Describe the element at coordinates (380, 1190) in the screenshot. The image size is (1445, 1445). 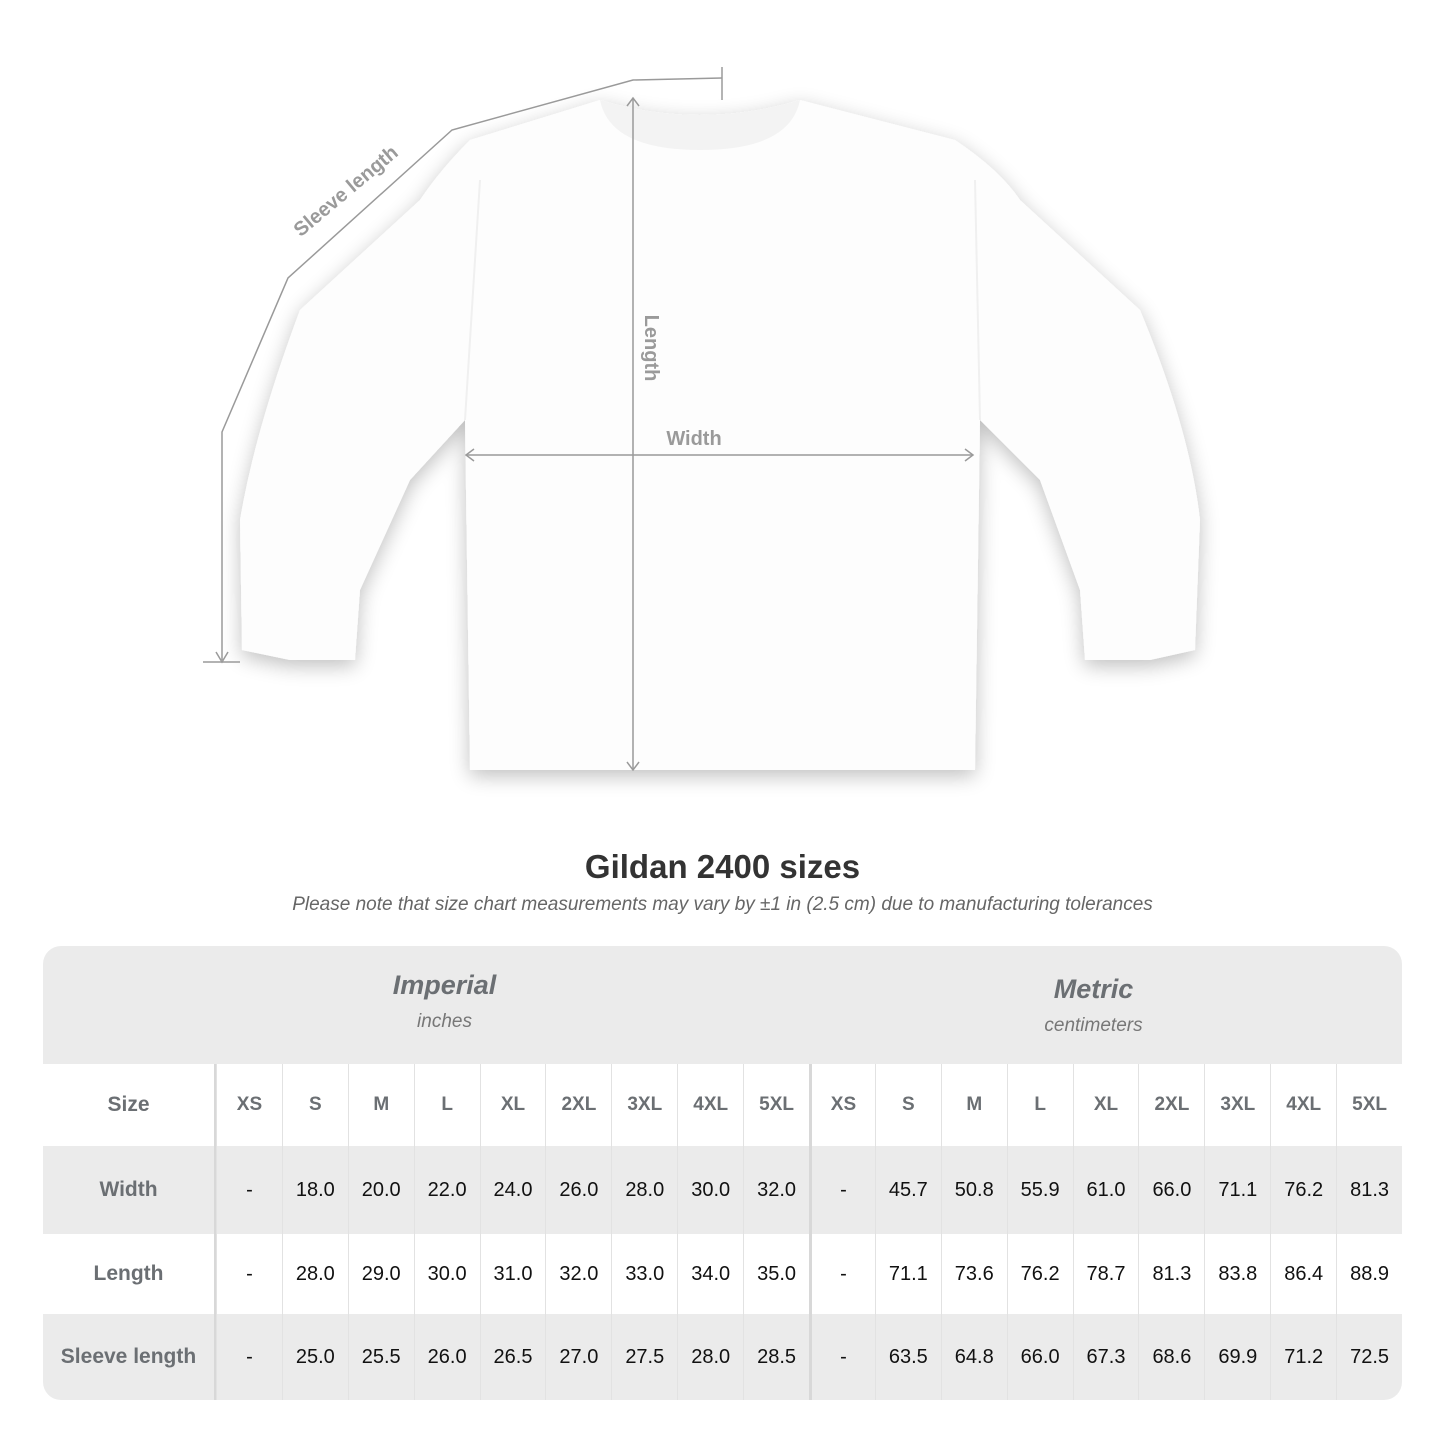
I see `imperial-value-cell: 20.0` at that location.